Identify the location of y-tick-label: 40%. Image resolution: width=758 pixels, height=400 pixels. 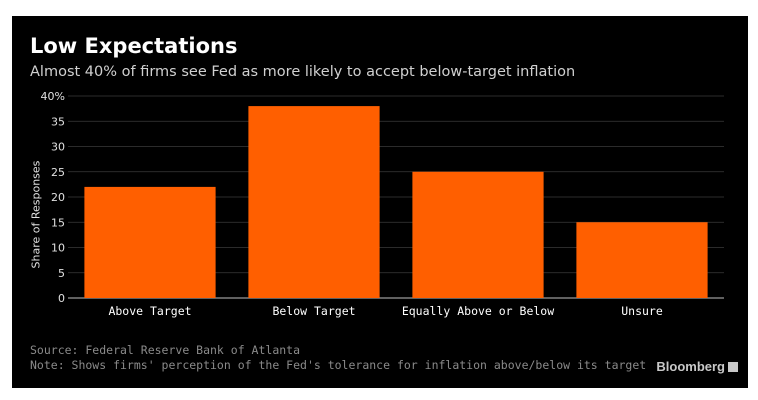
(53, 96).